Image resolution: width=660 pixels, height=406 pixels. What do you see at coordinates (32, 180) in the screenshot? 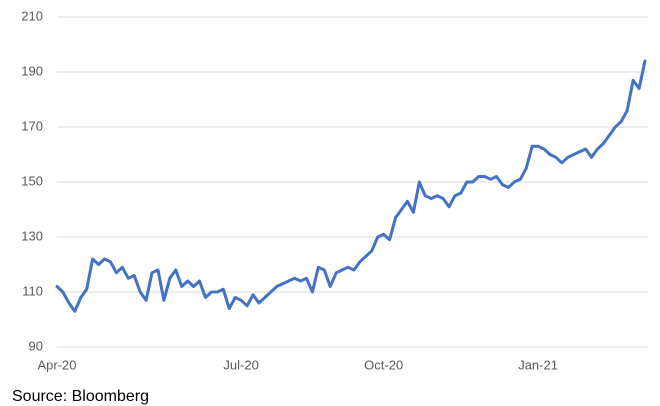
I see `y-tick-label: 150` at bounding box center [32, 180].